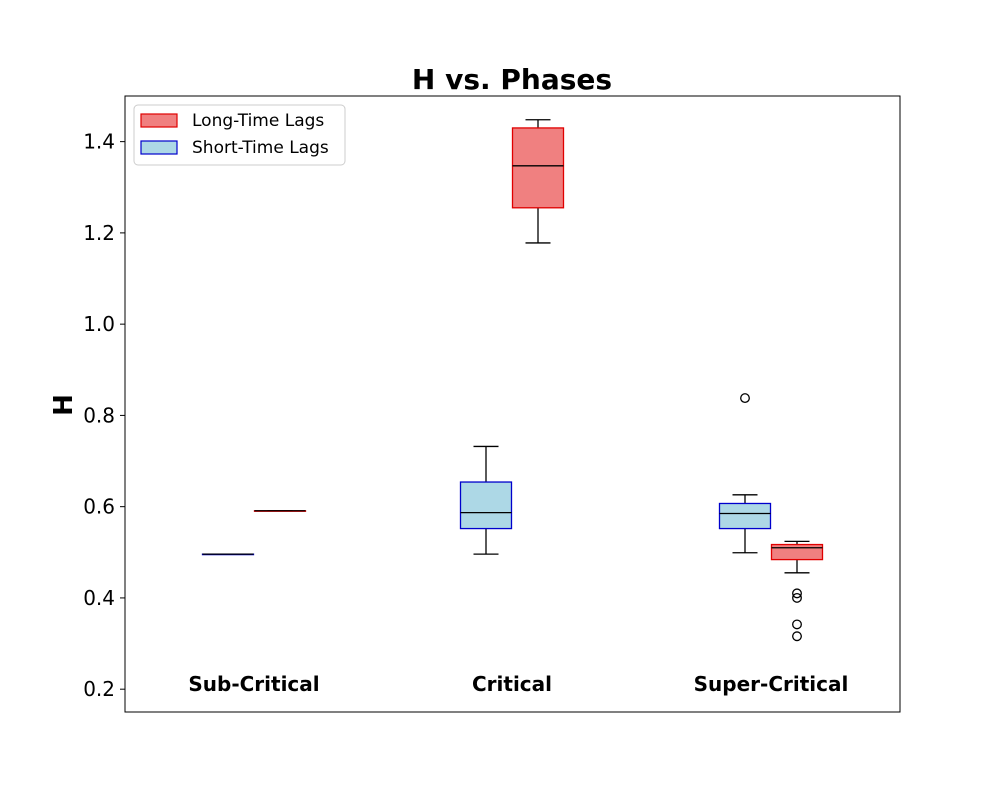 Image resolution: width=1000 pixels, height=800 pixels. I want to click on box-long-time-lagssub-critical, so click(280, 511).